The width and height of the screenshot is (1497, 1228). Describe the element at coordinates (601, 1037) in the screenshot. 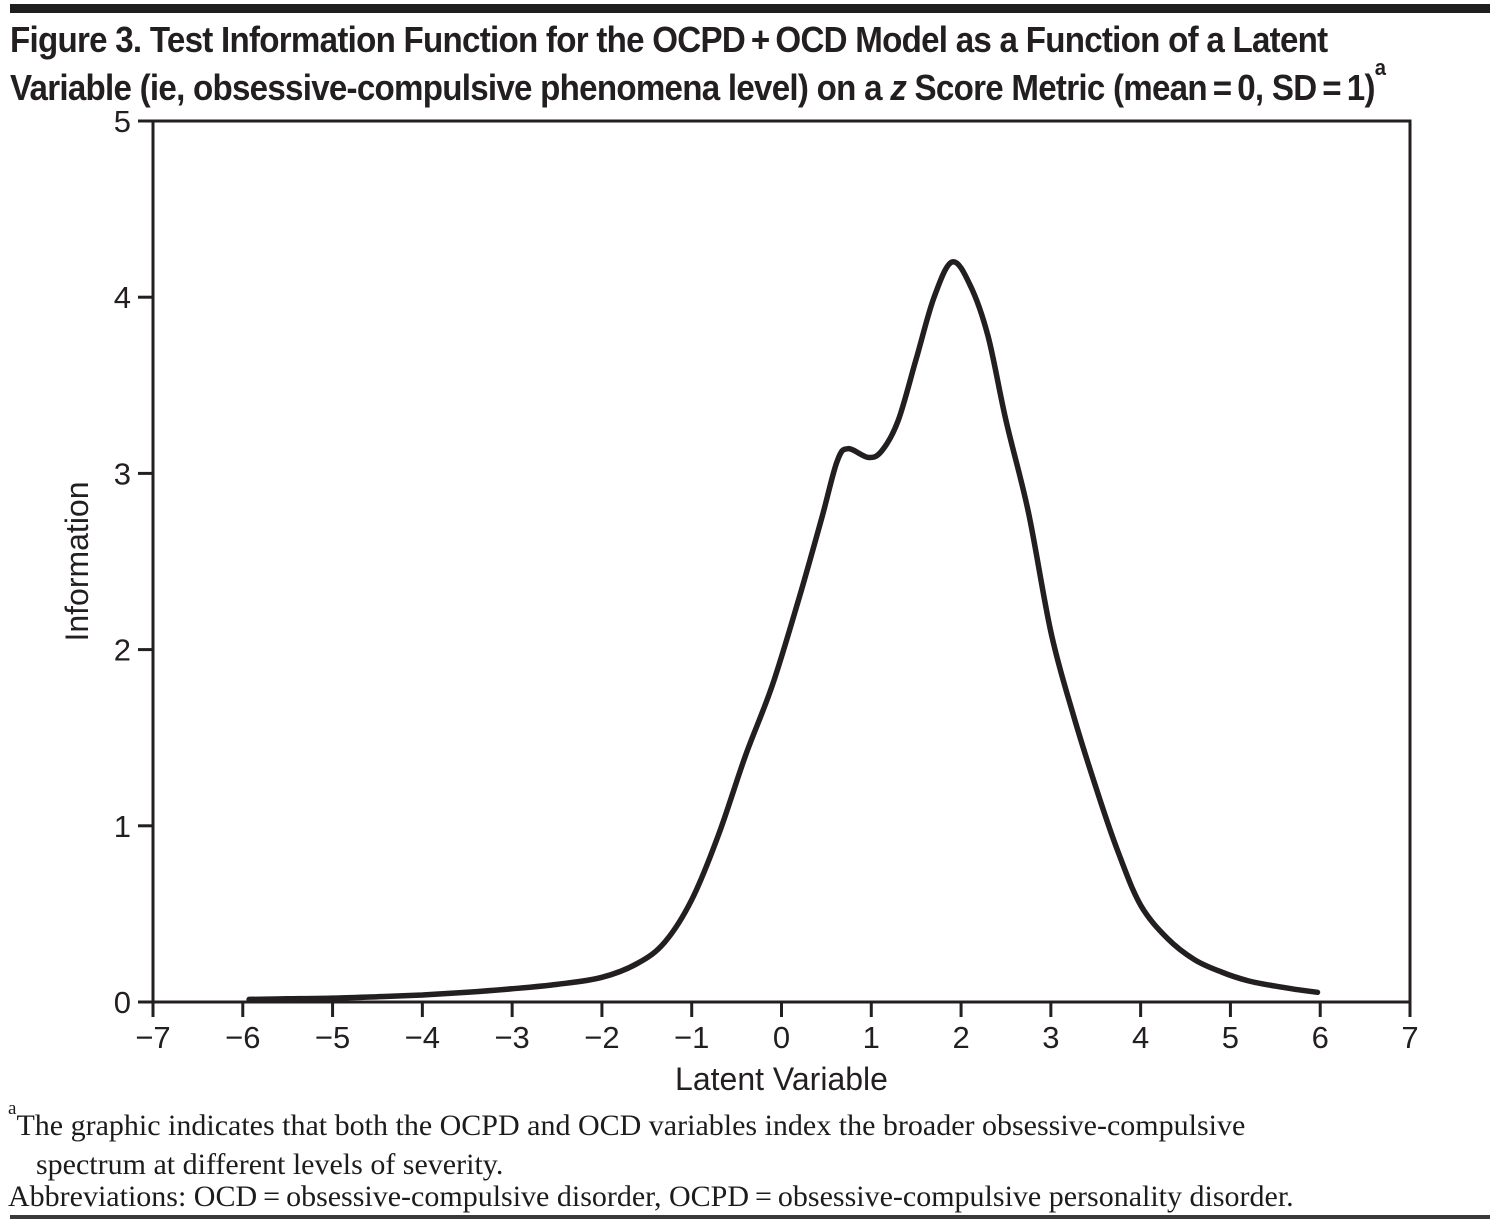

I see `x-axis-tick-label: −2` at that location.